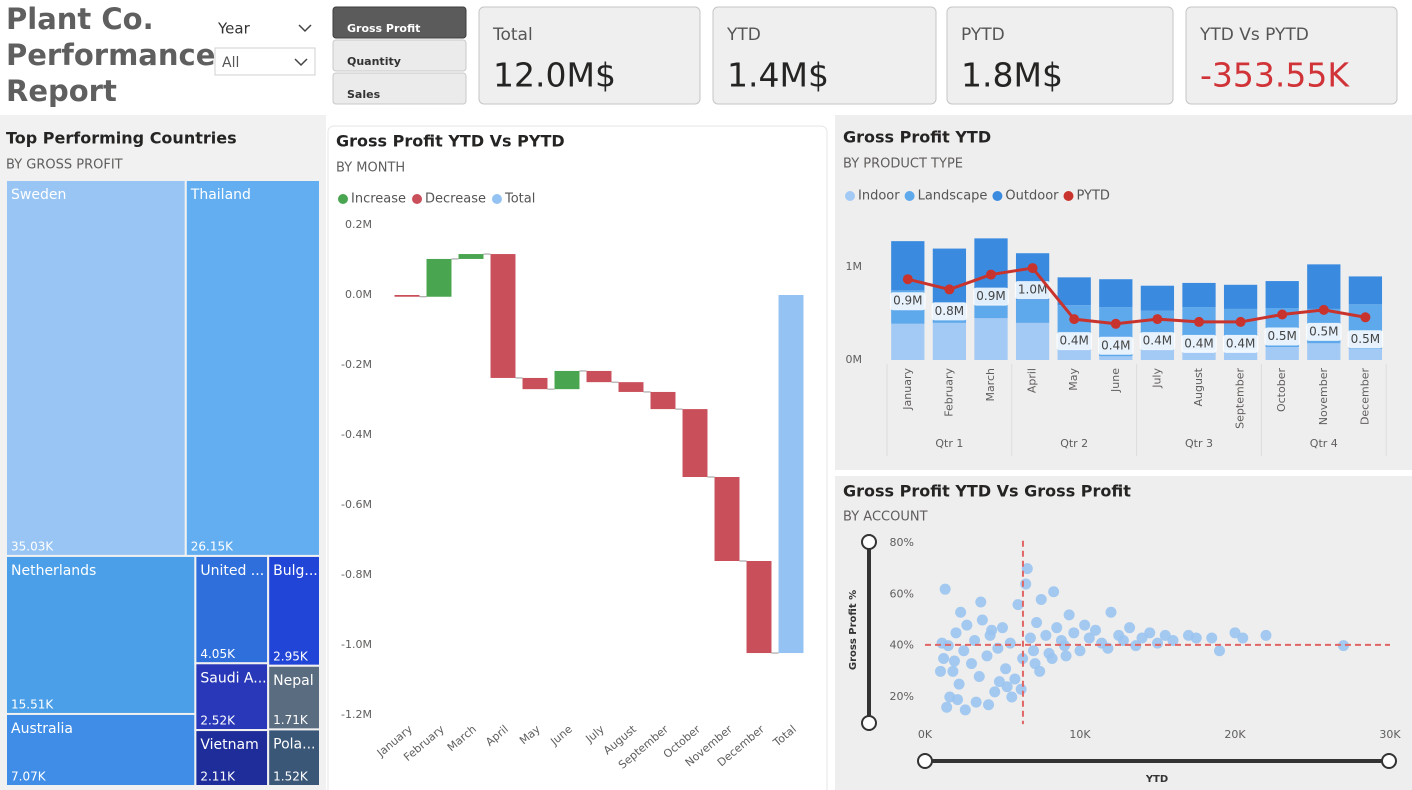  I want to click on button-label: Quantity, so click(374, 61).